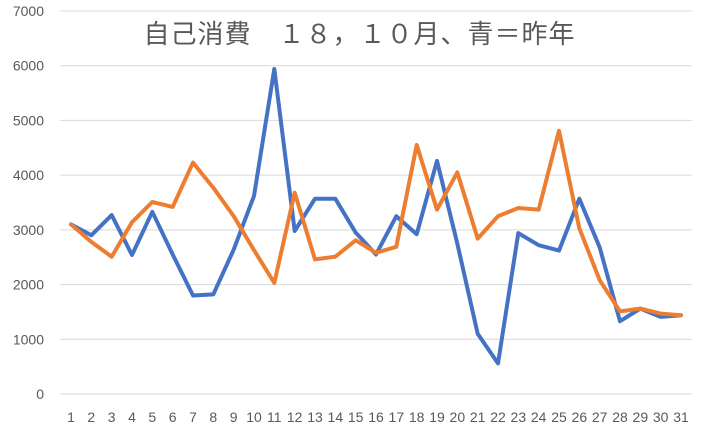 Image resolution: width=709 pixels, height=434 pixels. I want to click on x-tick-label: 12, so click(295, 417).